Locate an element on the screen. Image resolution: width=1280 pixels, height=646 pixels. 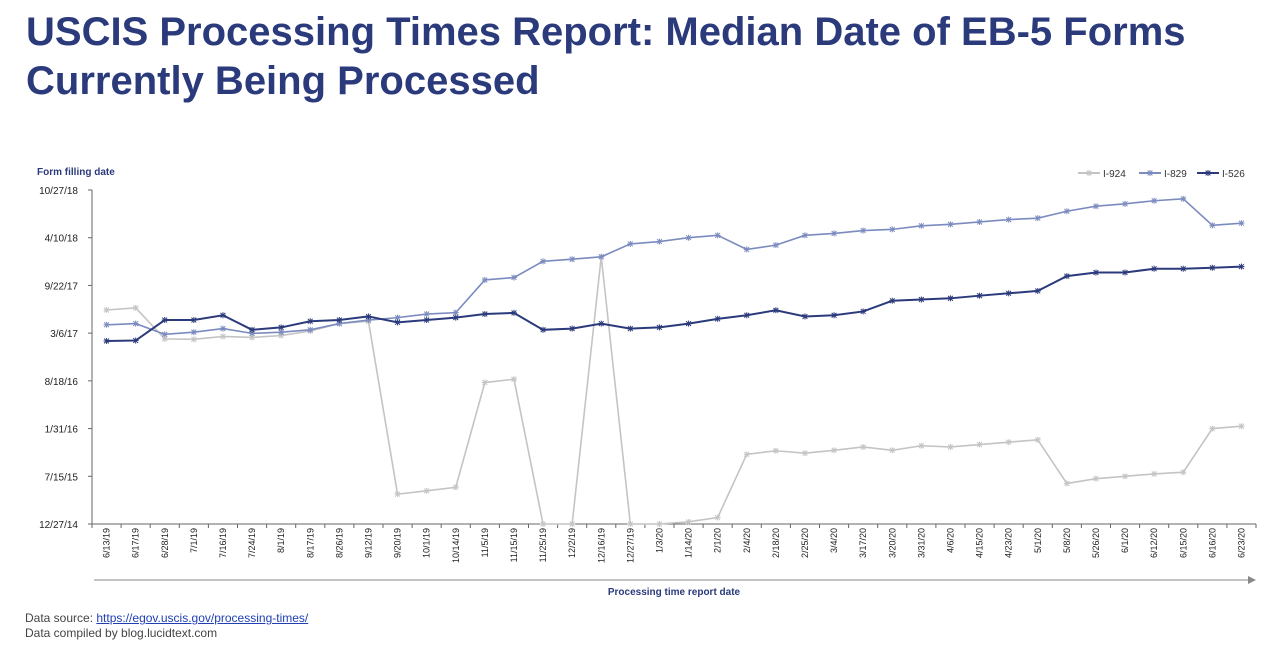
x-tick-label: 6/1/20 is located at coordinates (1125, 540).